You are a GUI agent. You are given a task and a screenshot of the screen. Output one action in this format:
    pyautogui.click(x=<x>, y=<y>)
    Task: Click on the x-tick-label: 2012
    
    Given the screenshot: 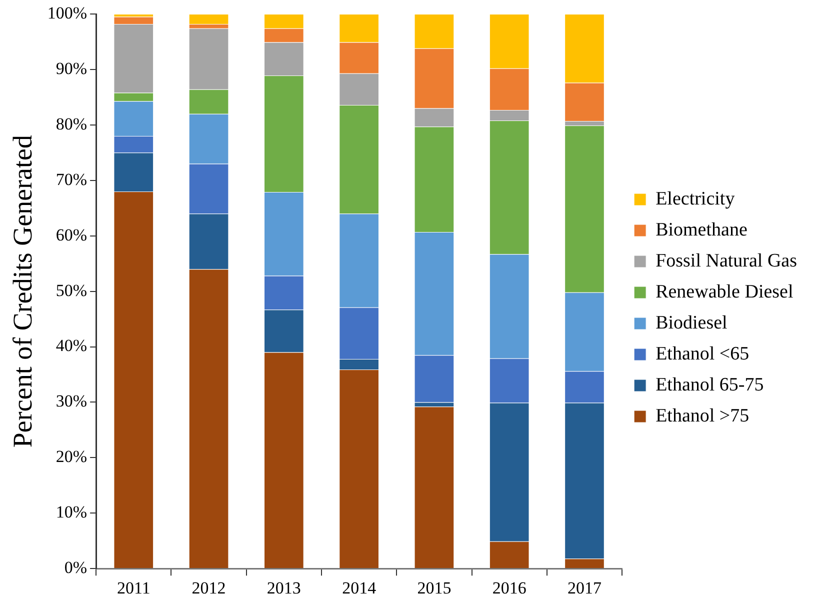 What is the action you would take?
    pyautogui.click(x=209, y=588)
    